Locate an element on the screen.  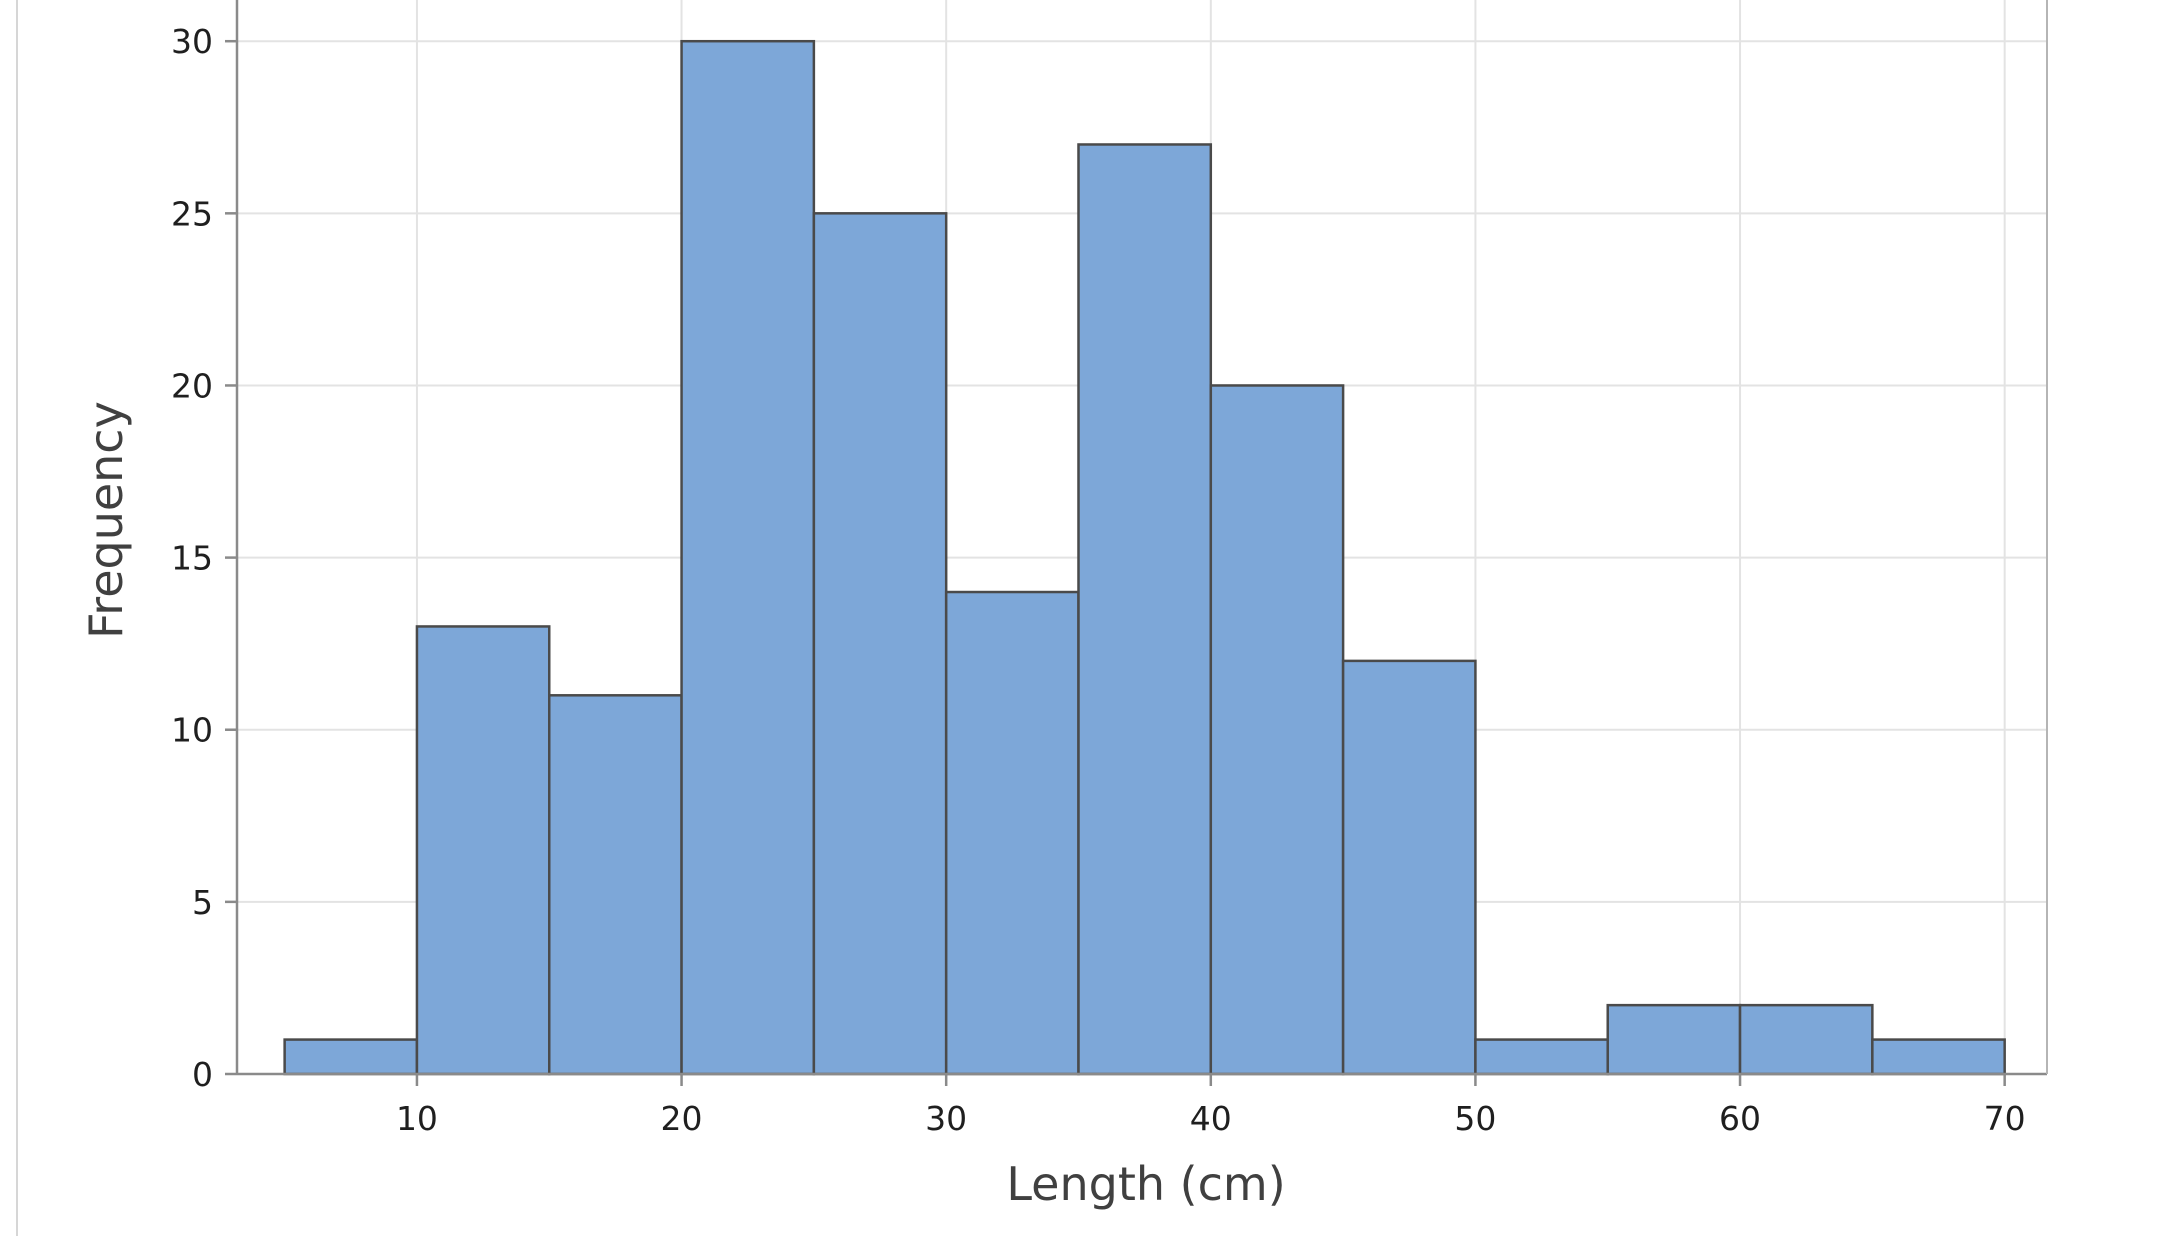
y-axis-ticks: 0 5 10 15 20 25 30 is located at coordinates (204, 558).